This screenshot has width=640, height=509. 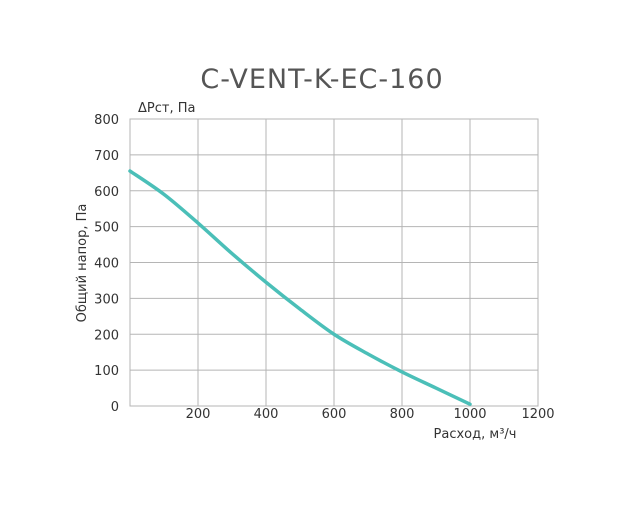 I want to click on x-tick-label: 200, so click(x=198, y=414).